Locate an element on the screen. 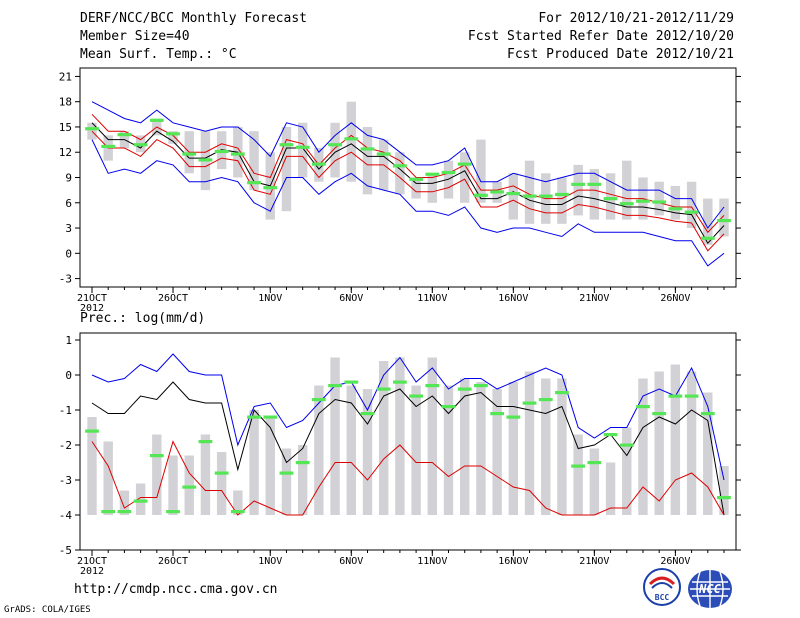  ncc-logo: NCC is located at coordinates (710, 589).